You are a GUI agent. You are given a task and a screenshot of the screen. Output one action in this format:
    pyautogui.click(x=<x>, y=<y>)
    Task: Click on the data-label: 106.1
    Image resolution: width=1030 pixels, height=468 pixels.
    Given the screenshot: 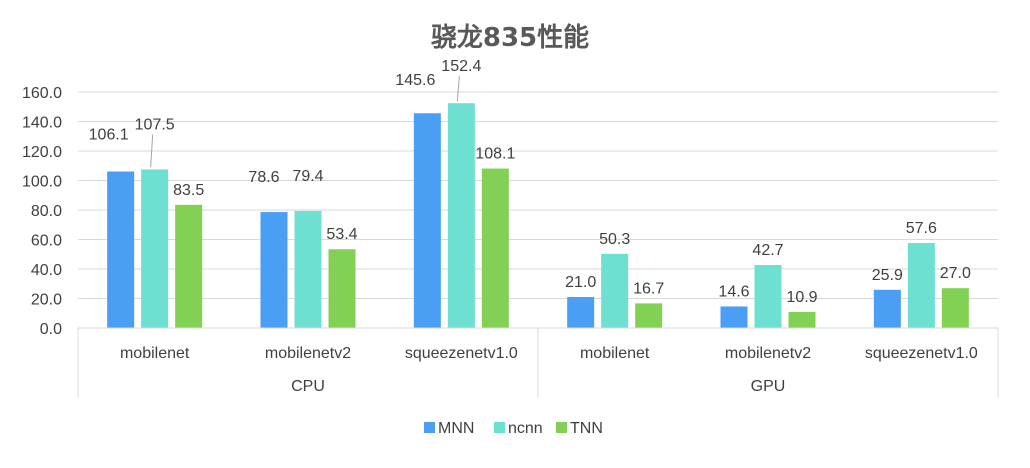 What is the action you would take?
    pyautogui.click(x=109, y=135)
    